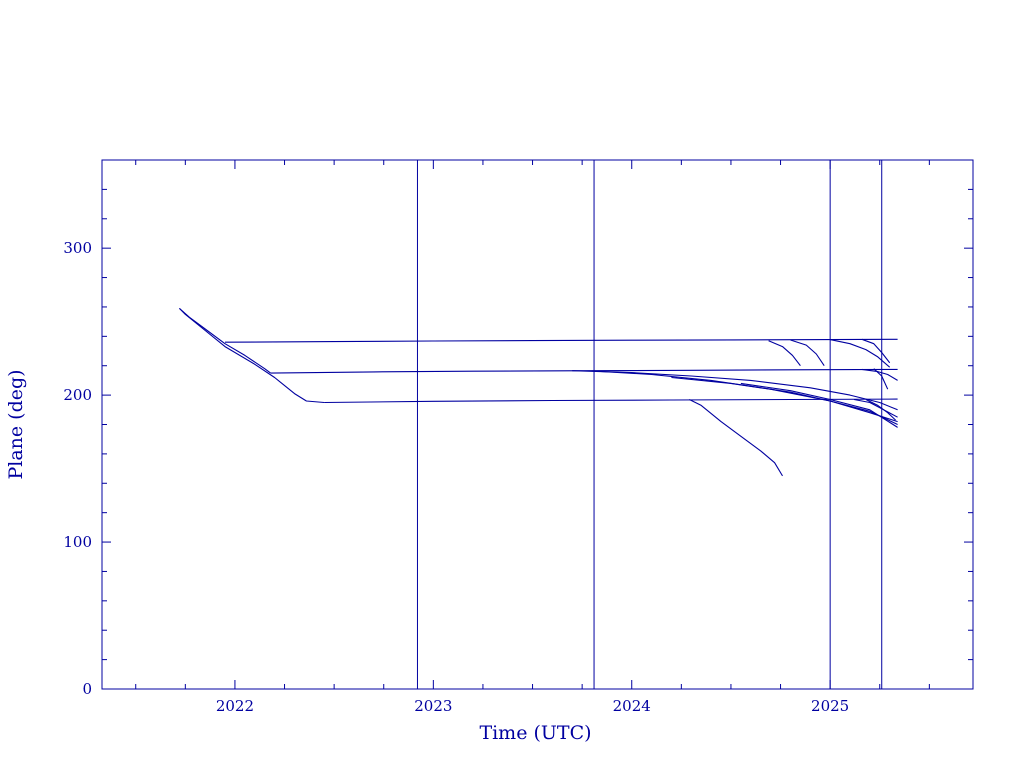  Describe the element at coordinates (77, 248) in the screenshot. I see `y-tick-label: 300` at that location.